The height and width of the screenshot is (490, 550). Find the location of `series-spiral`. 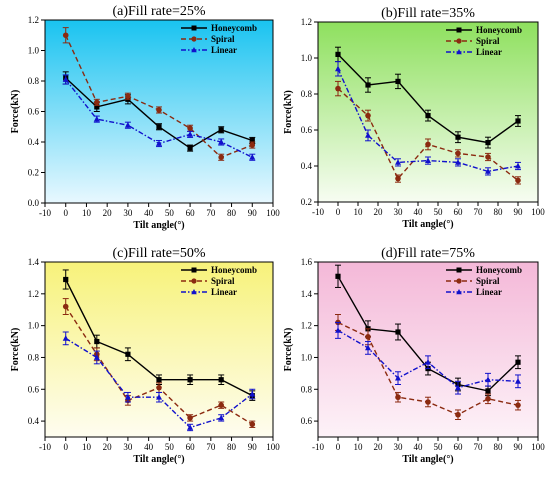

series-spiral is located at coordinates (428, 132).